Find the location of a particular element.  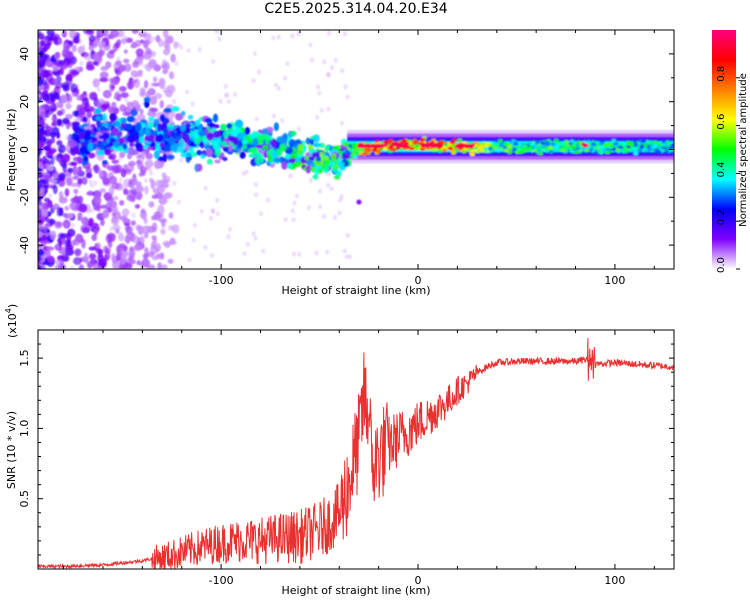

colorbar-label: Normalized spectral amplitude is located at coordinates (743, 150).